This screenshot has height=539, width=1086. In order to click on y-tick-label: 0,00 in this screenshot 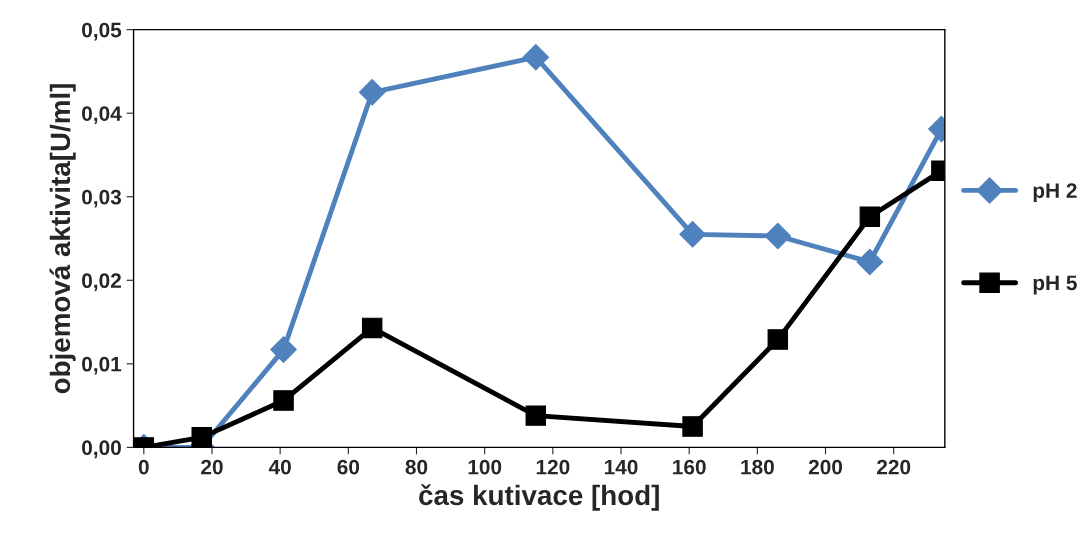, I will do `click(101, 449)`.